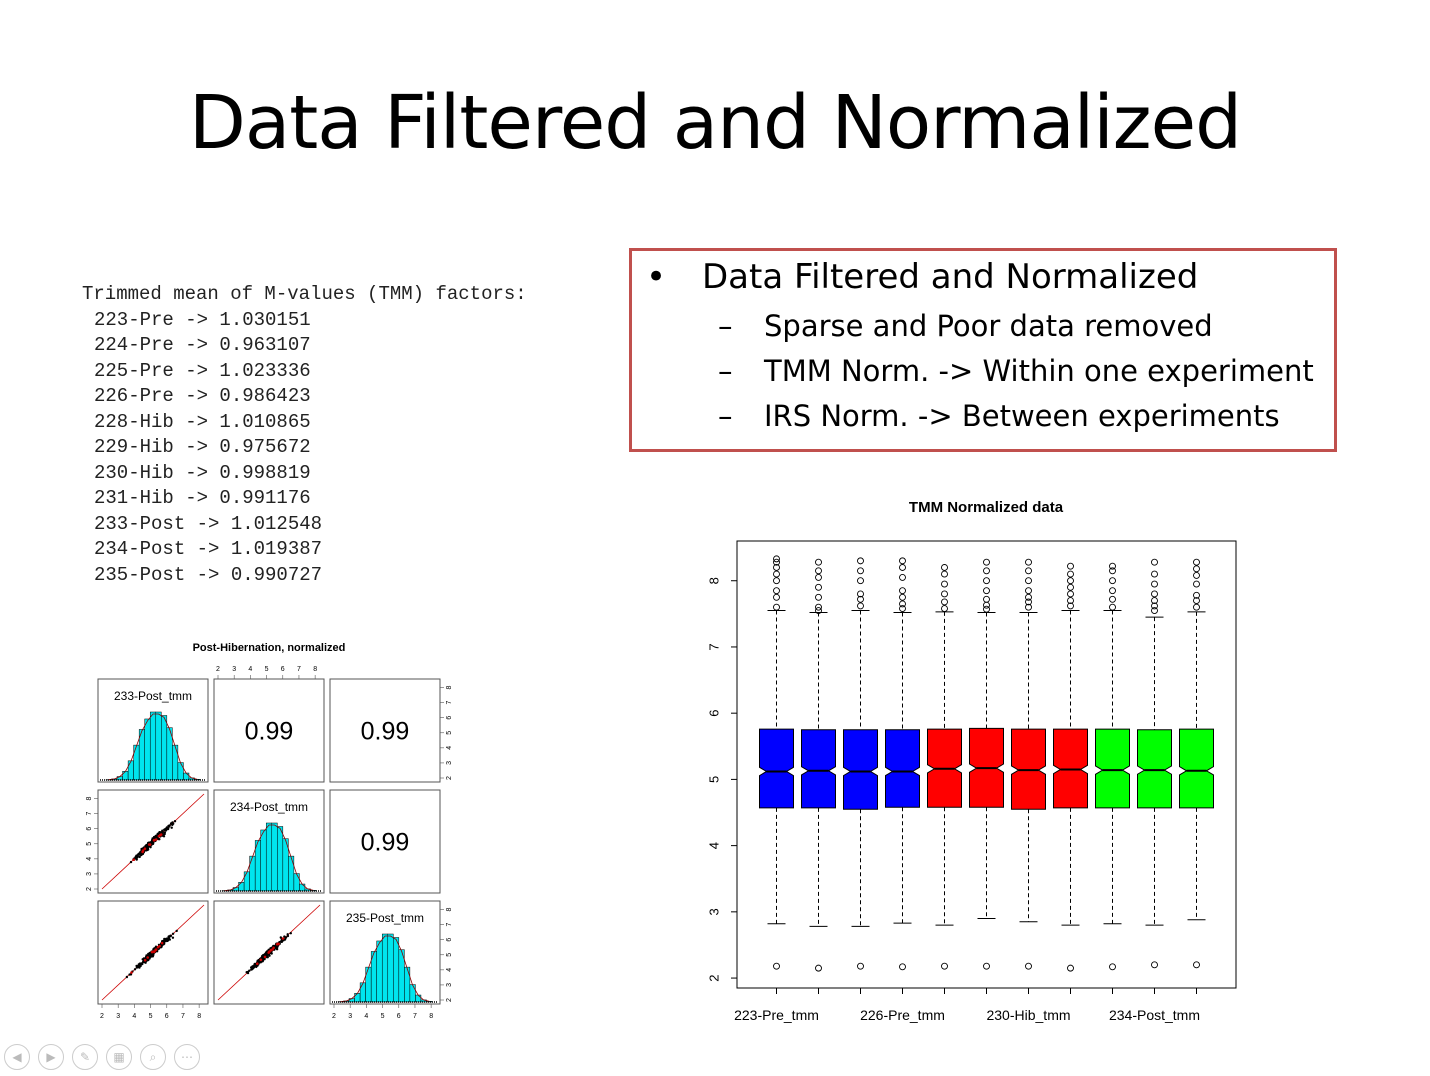 The height and width of the screenshot is (1076, 1430). What do you see at coordinates (269, 648) in the screenshot?
I see `pairs-title: Post-Hibernation, normalized` at bounding box center [269, 648].